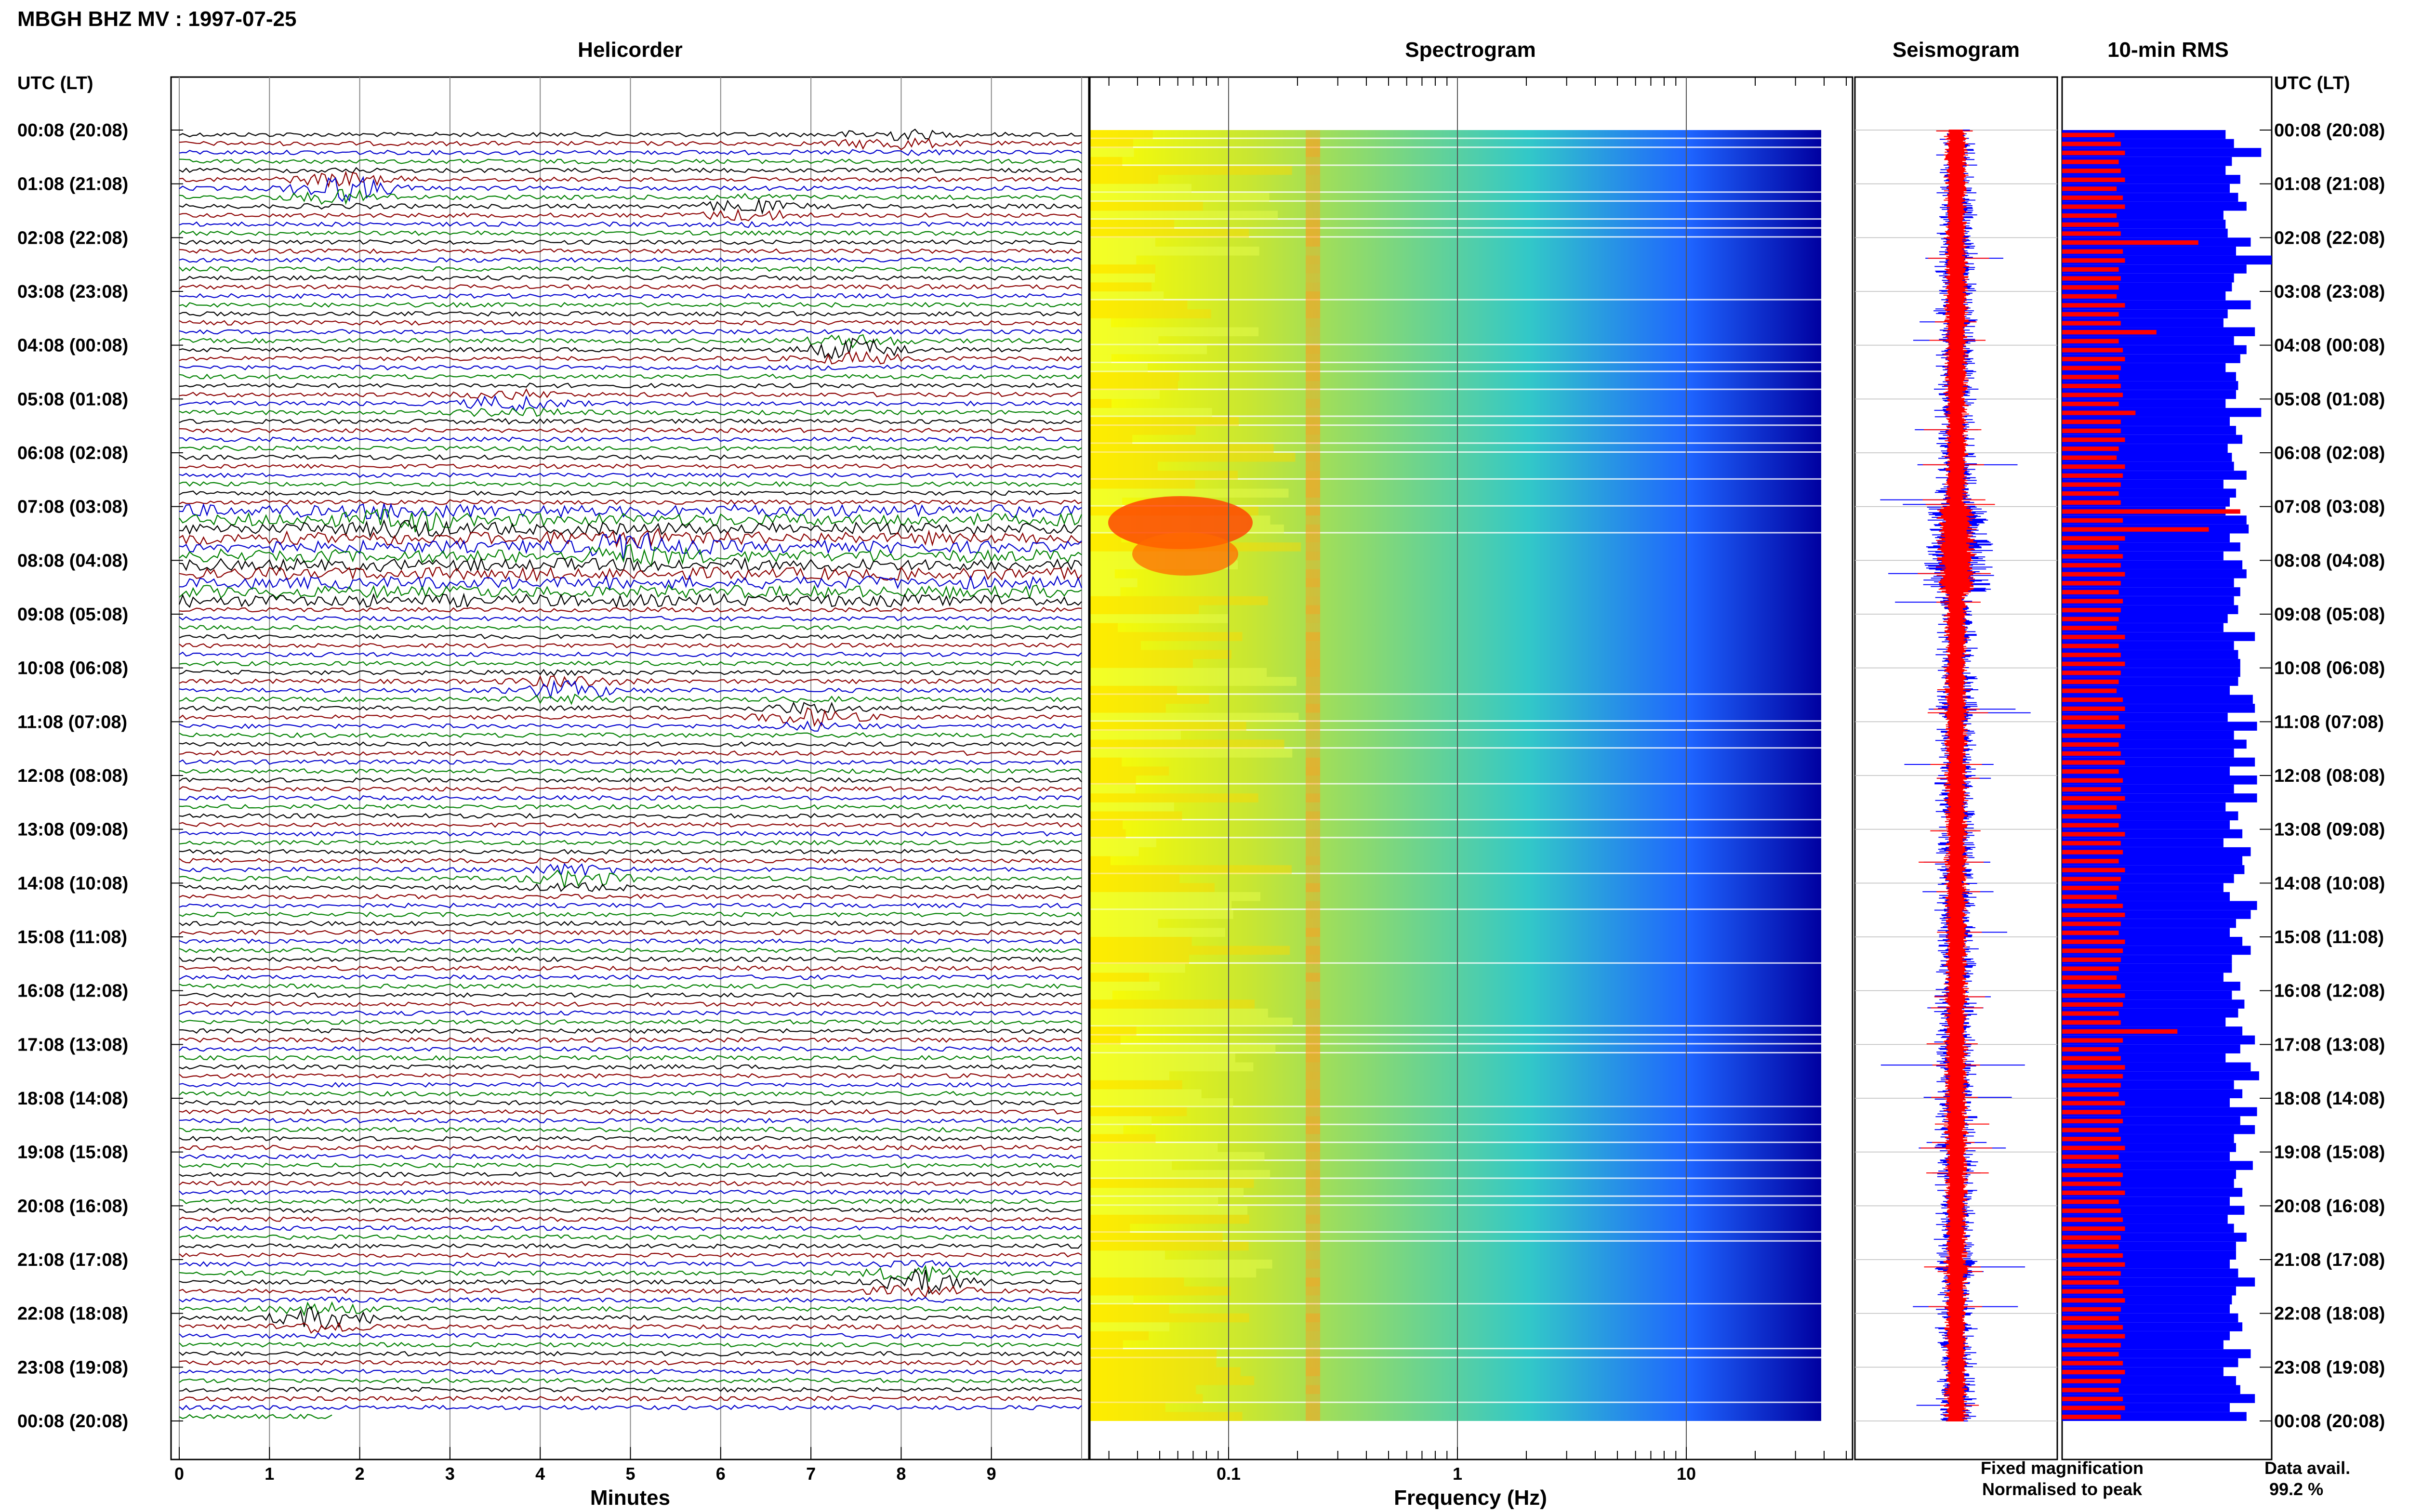 Image resolution: width=2409 pixels, height=1512 pixels. Describe the element at coordinates (540, 1474) in the screenshot. I see `minute-tick-label: 4` at that location.